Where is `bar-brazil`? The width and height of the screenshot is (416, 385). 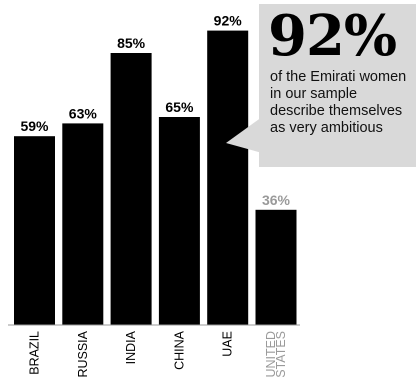 bar-brazil is located at coordinates (34, 230).